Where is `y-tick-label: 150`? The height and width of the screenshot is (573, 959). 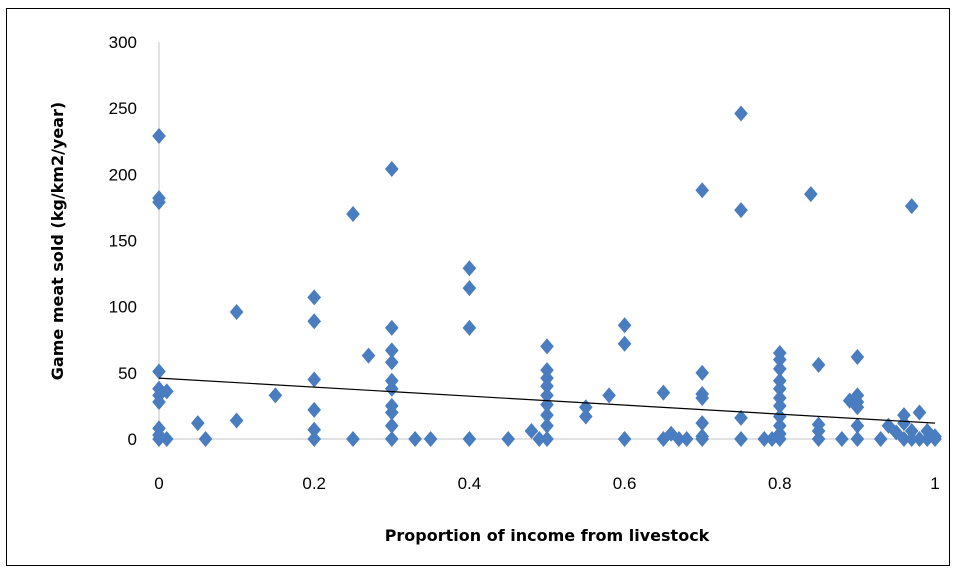 y-tick-label: 150 is located at coordinates (123, 241).